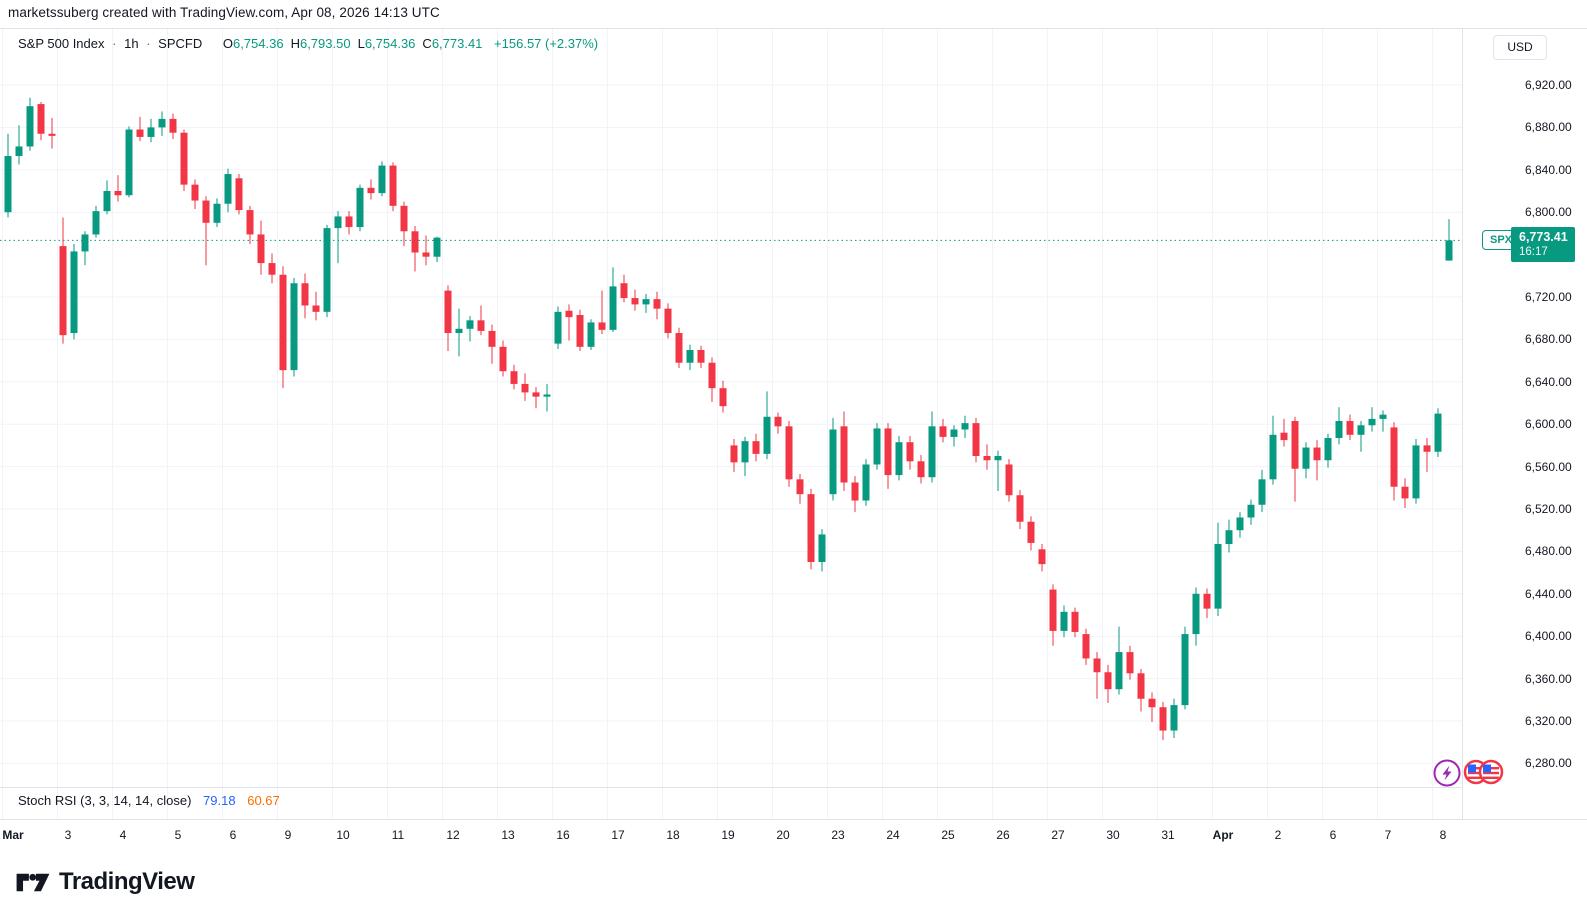  Describe the element at coordinates (105, 800) in the screenshot. I see `indicator-title: Stoch RSI (3, 3, 14, 14, close)` at that location.